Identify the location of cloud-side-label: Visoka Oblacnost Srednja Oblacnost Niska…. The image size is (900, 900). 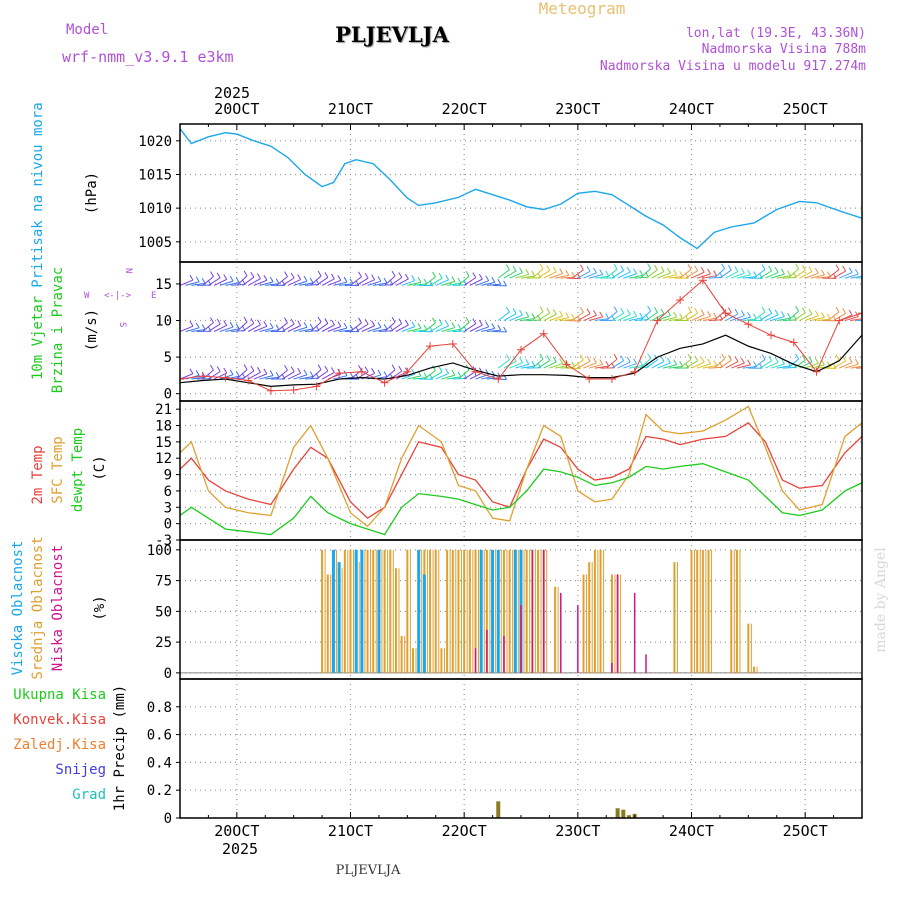
(59, 607).